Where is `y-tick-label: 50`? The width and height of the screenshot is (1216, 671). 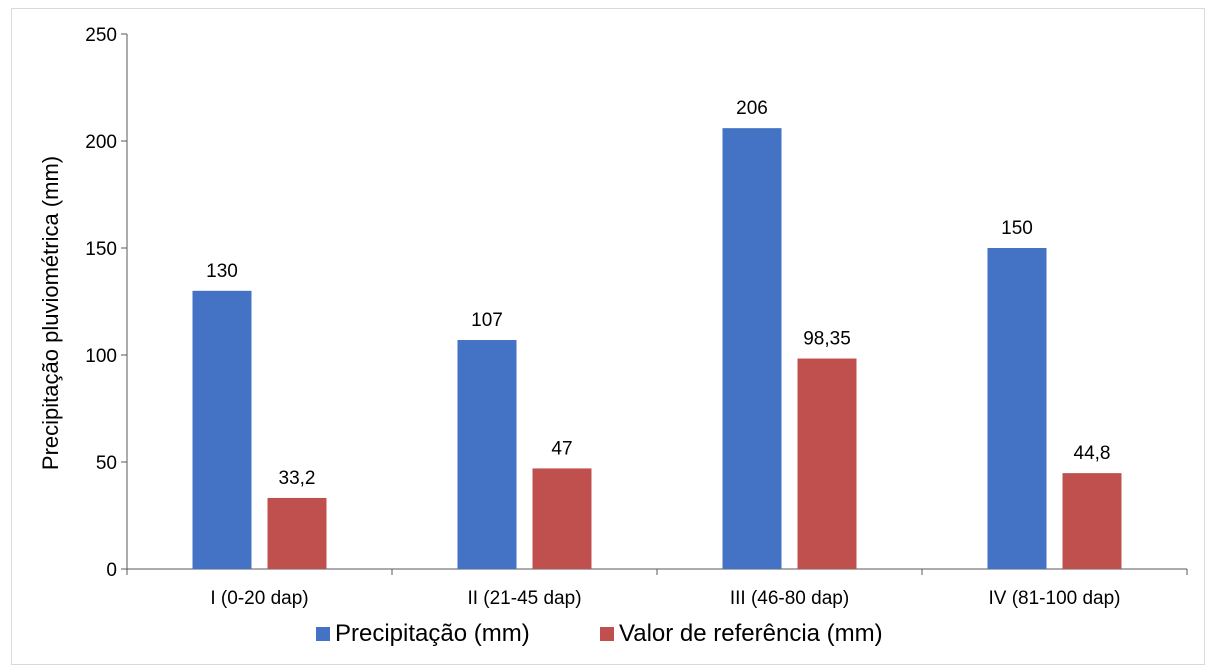 y-tick-label: 50 is located at coordinates (106, 463).